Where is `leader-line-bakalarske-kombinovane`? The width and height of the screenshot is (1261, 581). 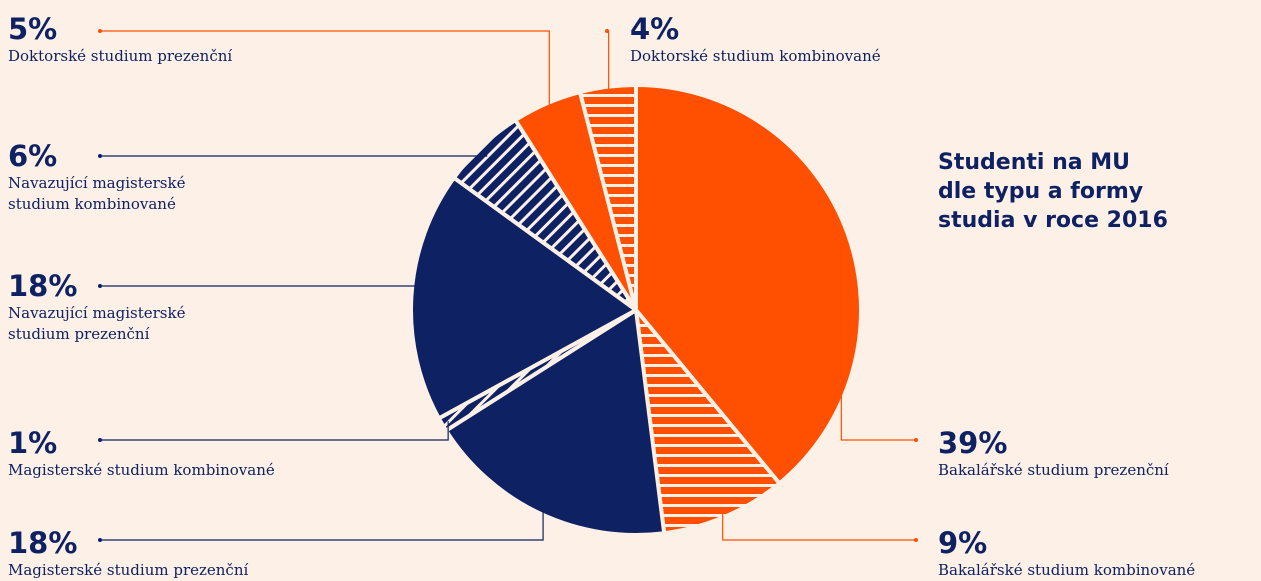 leader-line-bakalarske-kombinovane is located at coordinates (819, 525).